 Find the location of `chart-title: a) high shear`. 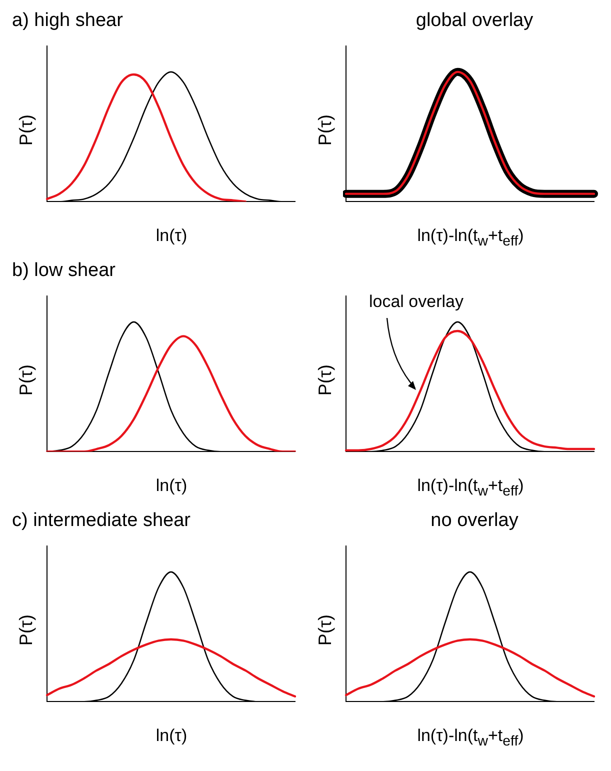

chart-title: a) high shear is located at coordinates (68, 21).